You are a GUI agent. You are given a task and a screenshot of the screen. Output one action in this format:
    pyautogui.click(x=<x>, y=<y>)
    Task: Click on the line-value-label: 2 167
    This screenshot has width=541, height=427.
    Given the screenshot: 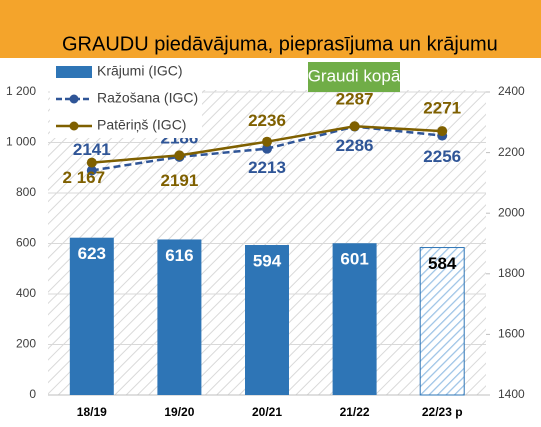 What is the action you would take?
    pyautogui.click(x=84, y=177)
    